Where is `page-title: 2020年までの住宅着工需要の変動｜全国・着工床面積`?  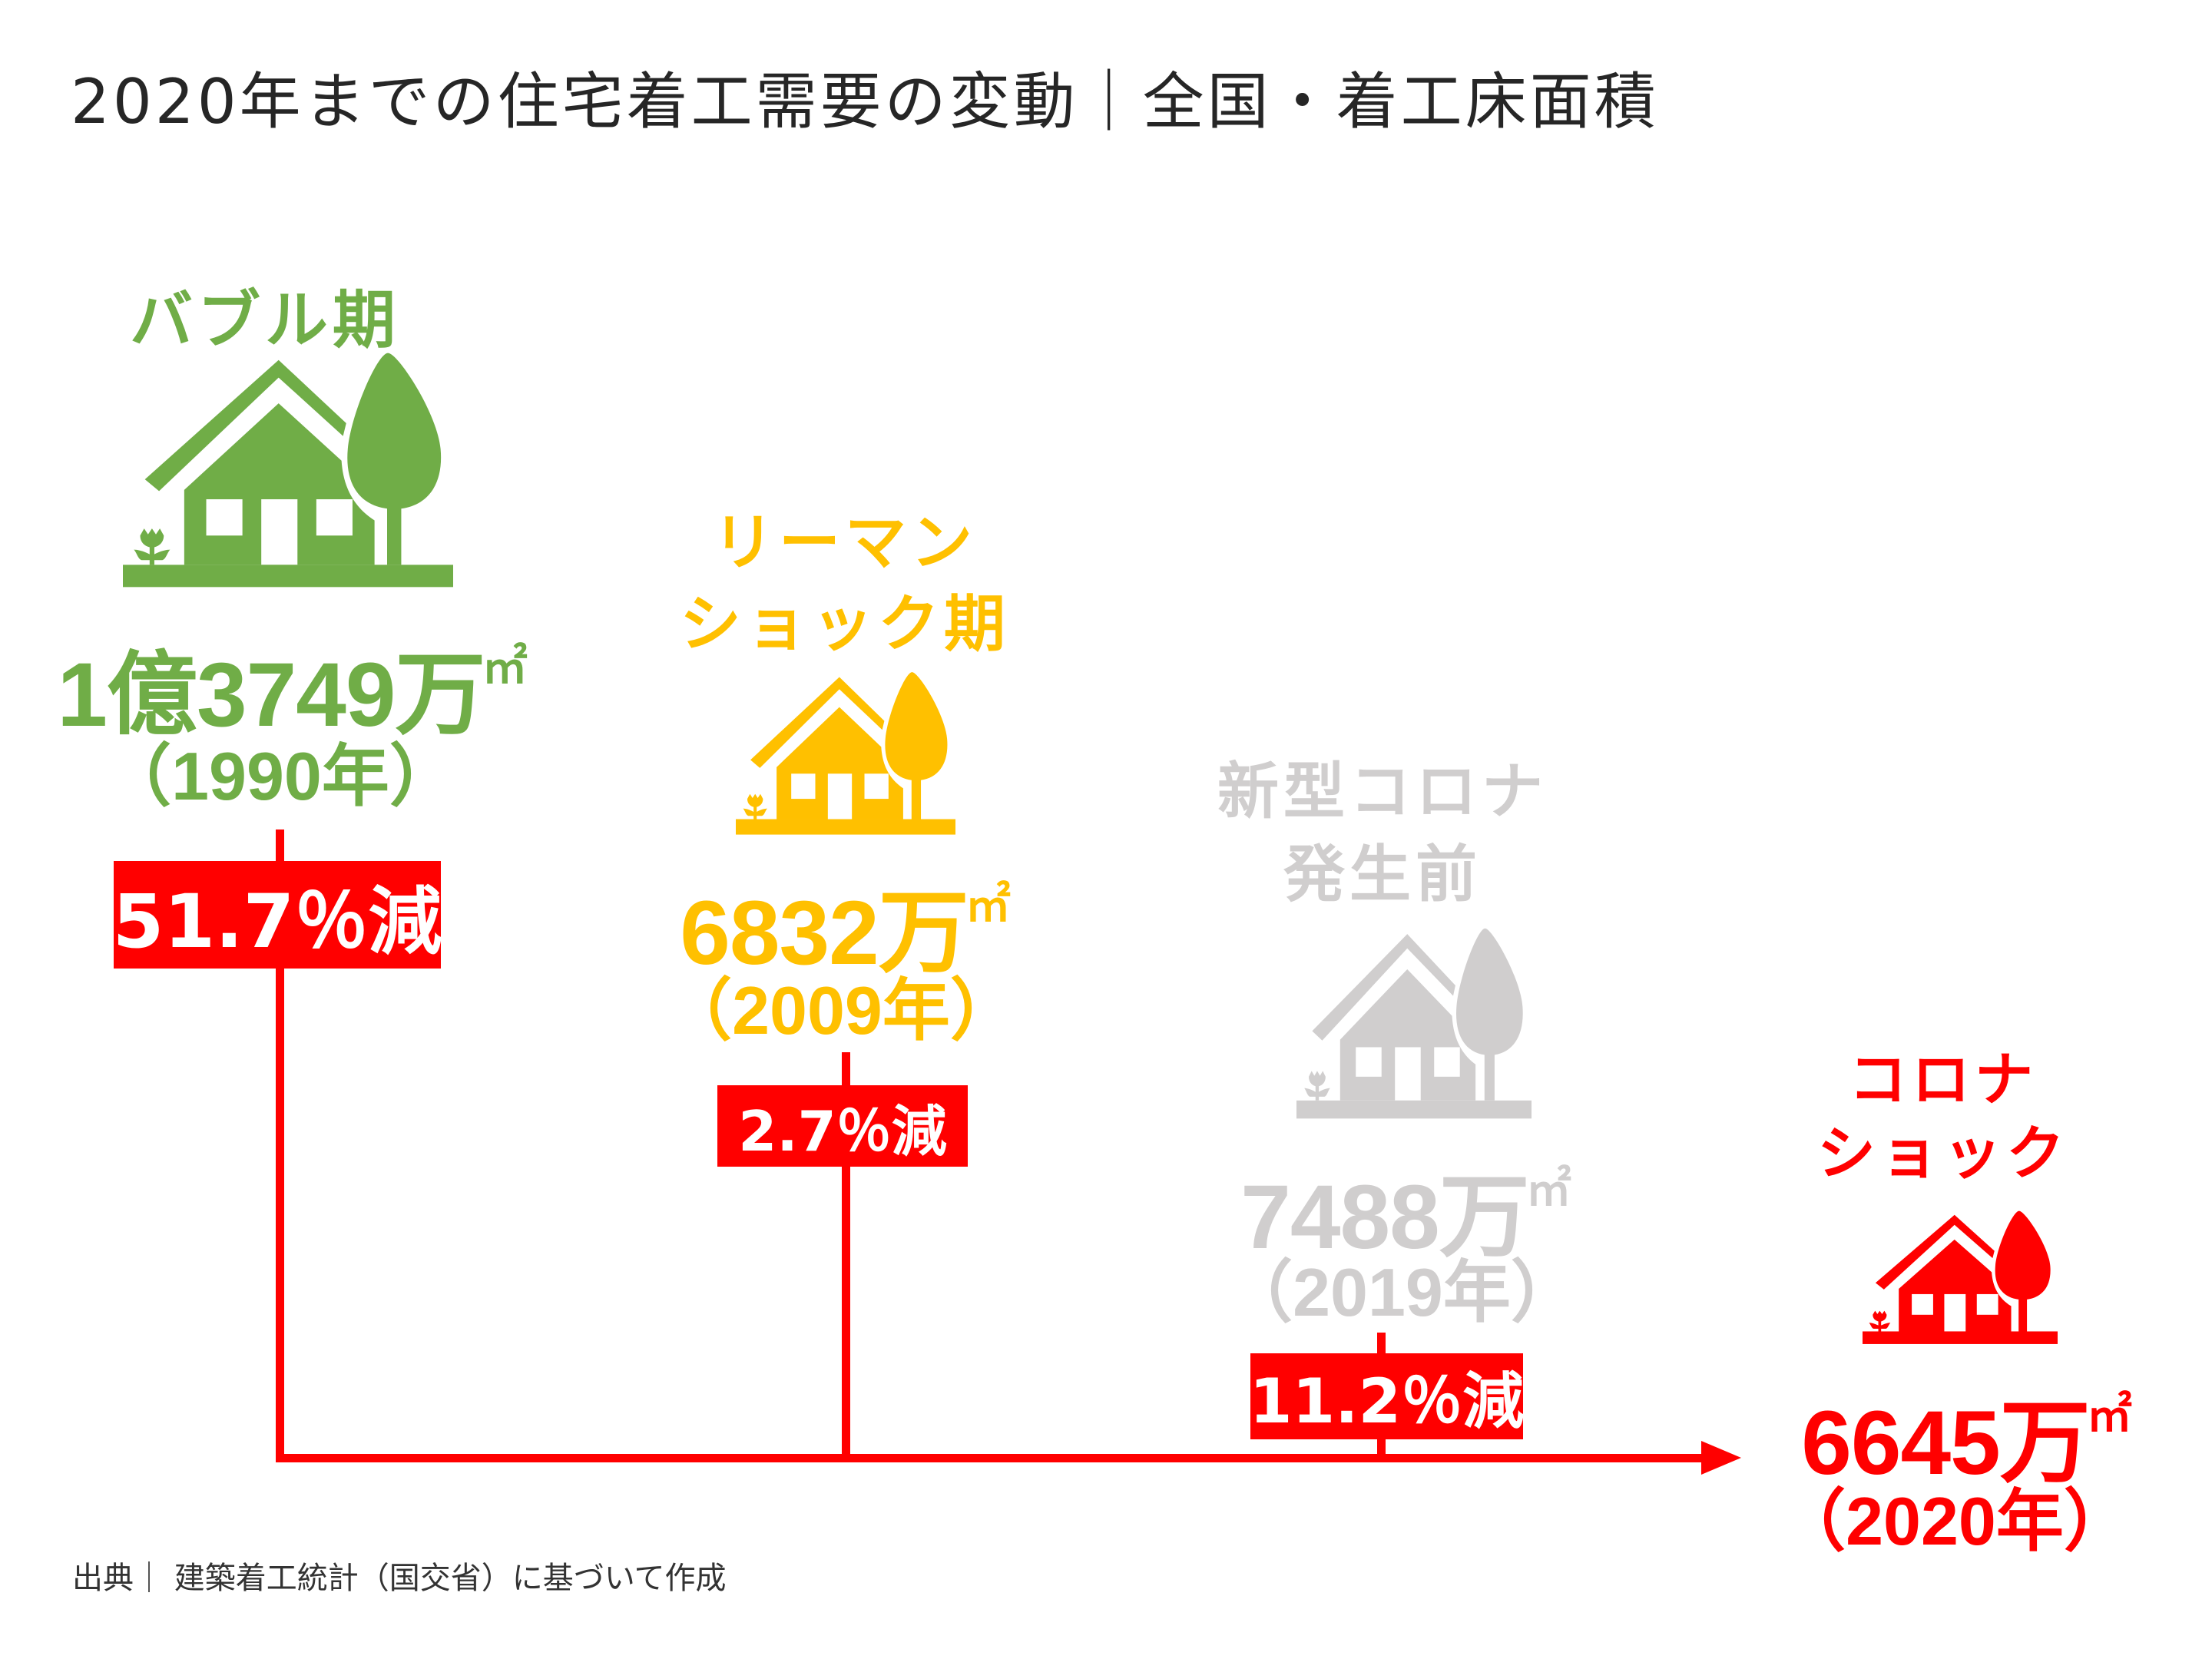
page-title: 2020年までの住宅着工需要の変動｜全国・着工床面積 is located at coordinates (865, 102).